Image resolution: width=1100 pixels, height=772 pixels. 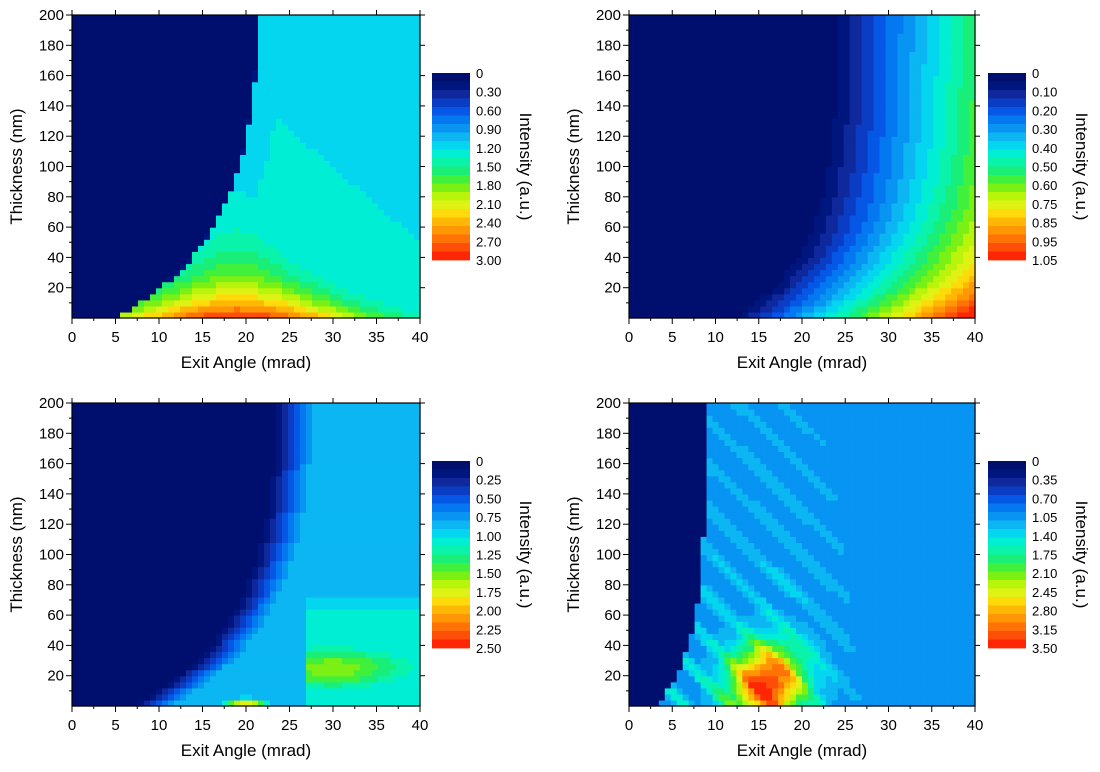 What do you see at coordinates (451, 111) in the screenshot?
I see `colorbar-swatch` at bounding box center [451, 111].